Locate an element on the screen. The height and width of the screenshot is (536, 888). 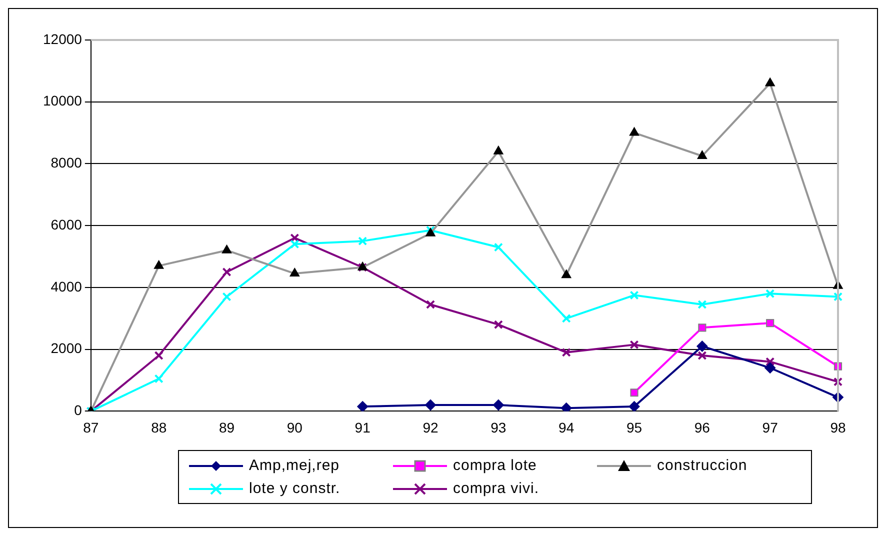
x-tick-label: 93 is located at coordinates (498, 427).